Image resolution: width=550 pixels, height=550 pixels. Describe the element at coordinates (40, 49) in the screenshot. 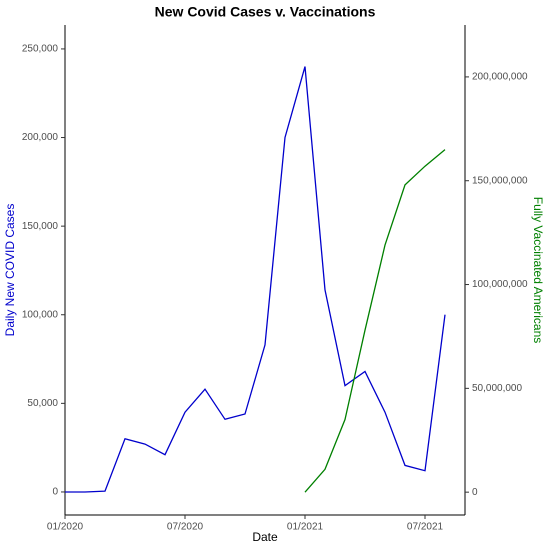

I see `y-tick-label: 250,000` at that location.